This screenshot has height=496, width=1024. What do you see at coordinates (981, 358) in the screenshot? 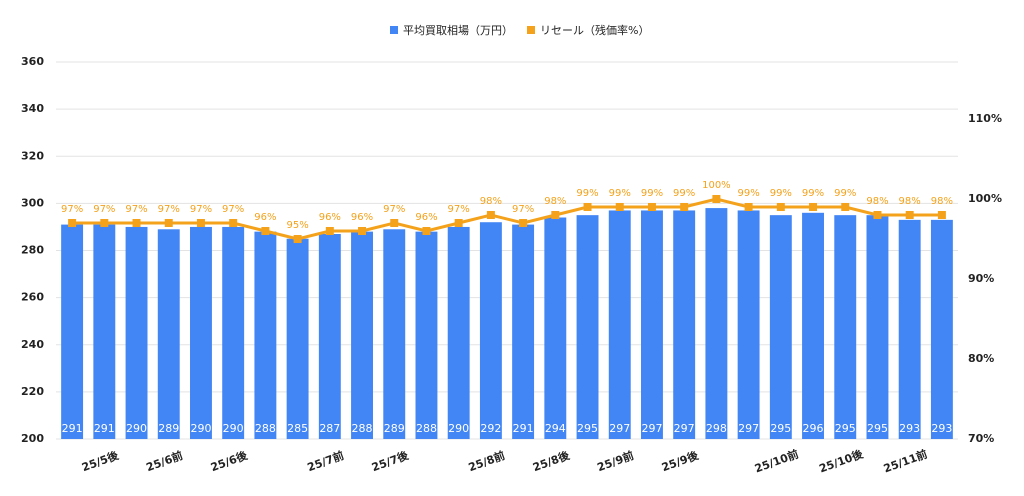
I see `y2-tick-label: 80%` at bounding box center [981, 358].